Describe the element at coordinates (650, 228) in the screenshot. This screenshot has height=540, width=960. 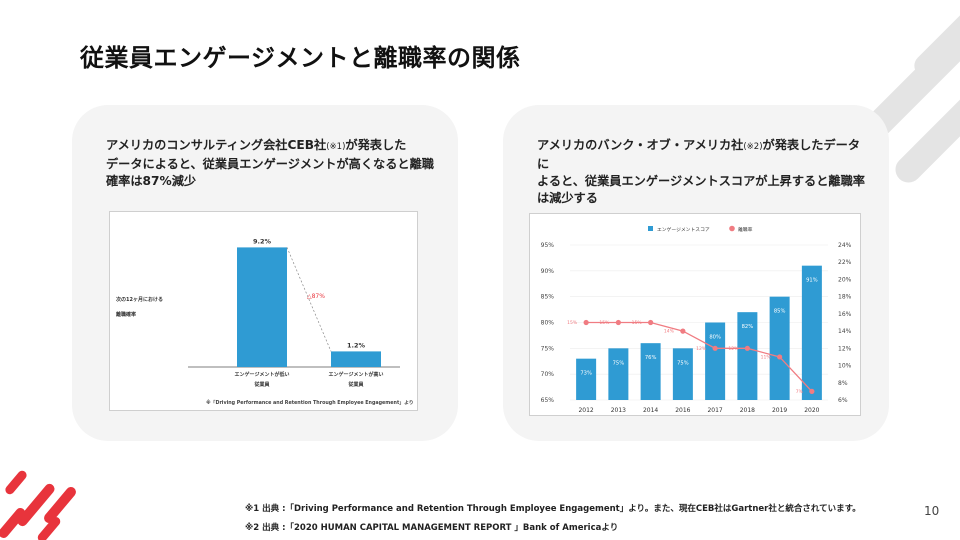
I see `boa-legend-bar-swatch` at that location.